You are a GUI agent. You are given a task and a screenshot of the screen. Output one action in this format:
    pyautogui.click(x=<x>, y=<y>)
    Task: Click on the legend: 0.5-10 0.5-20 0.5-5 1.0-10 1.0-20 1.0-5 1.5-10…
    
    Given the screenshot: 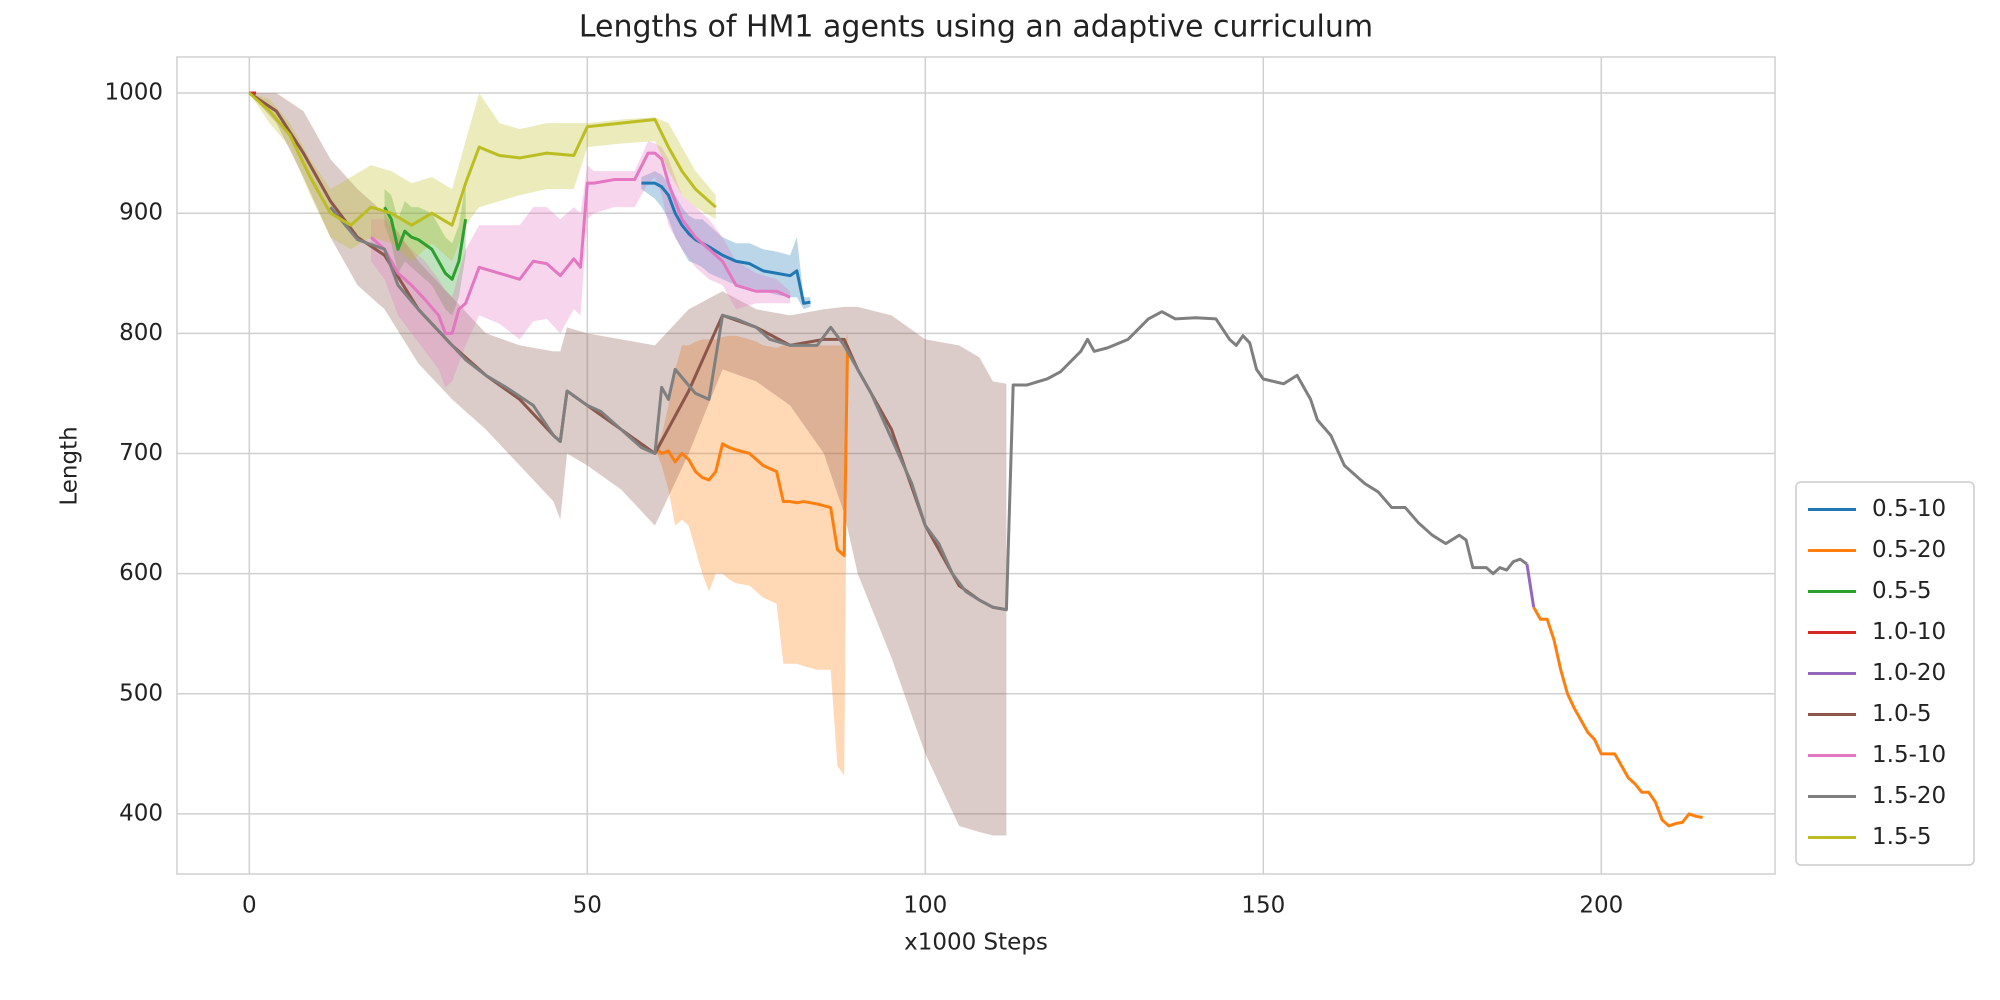 What is the action you would take?
    pyautogui.click(x=1885, y=673)
    